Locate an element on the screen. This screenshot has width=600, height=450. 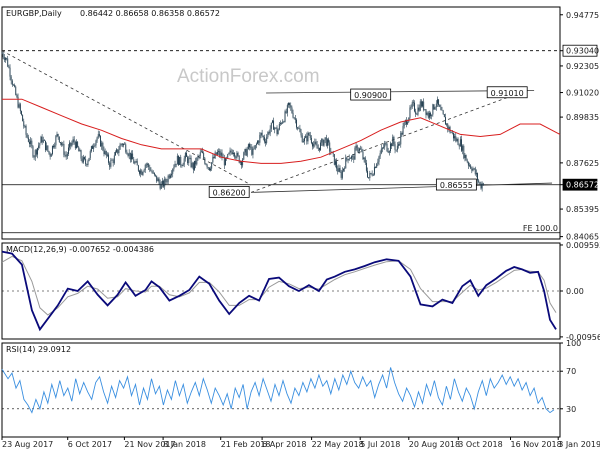
moving-average-line is located at coordinates (281, 131).